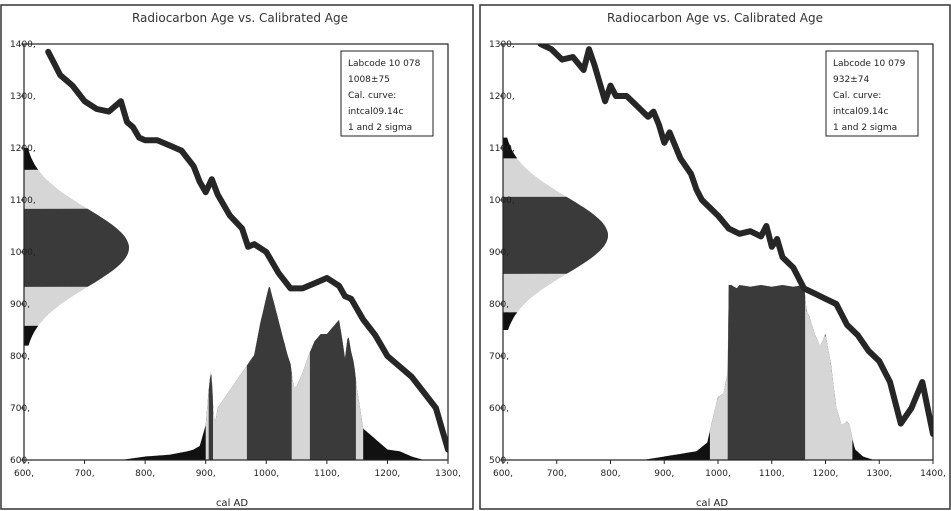 This screenshot has height=511, width=951. I want to click on panel-1-ytick-label-1: 700,, so click(20, 409).